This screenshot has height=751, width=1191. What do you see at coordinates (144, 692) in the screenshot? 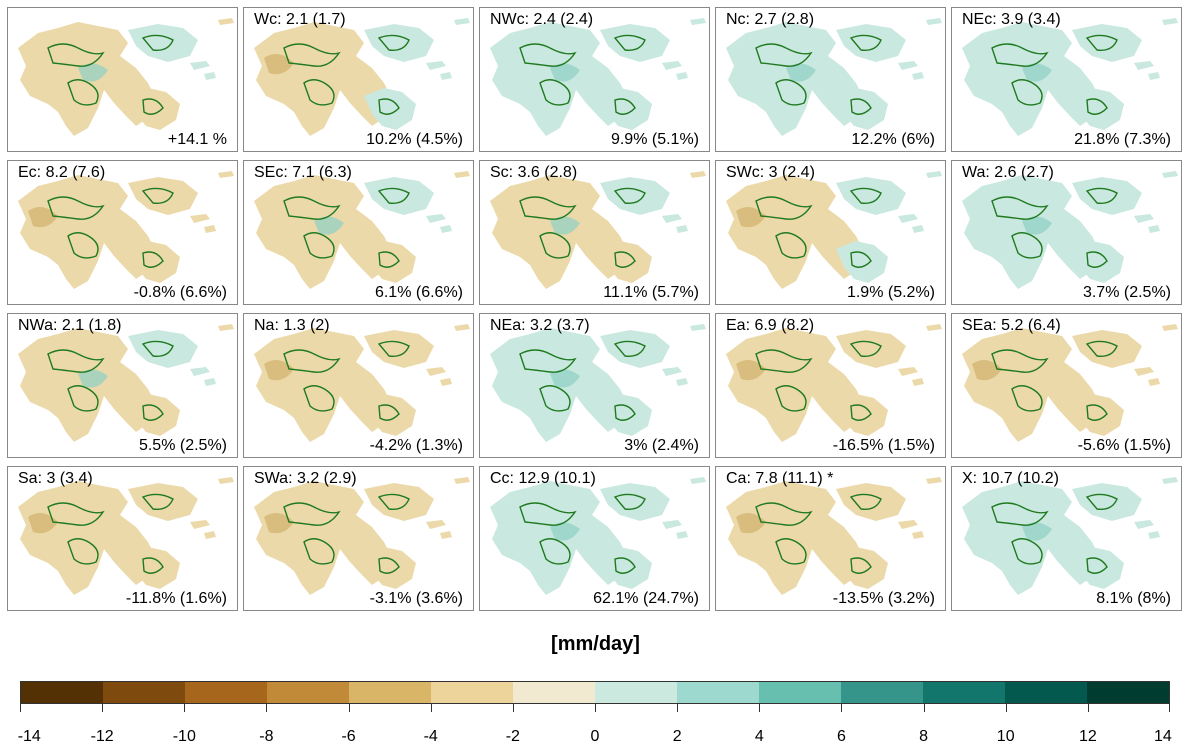
I see `colorbar-swatch` at bounding box center [144, 692].